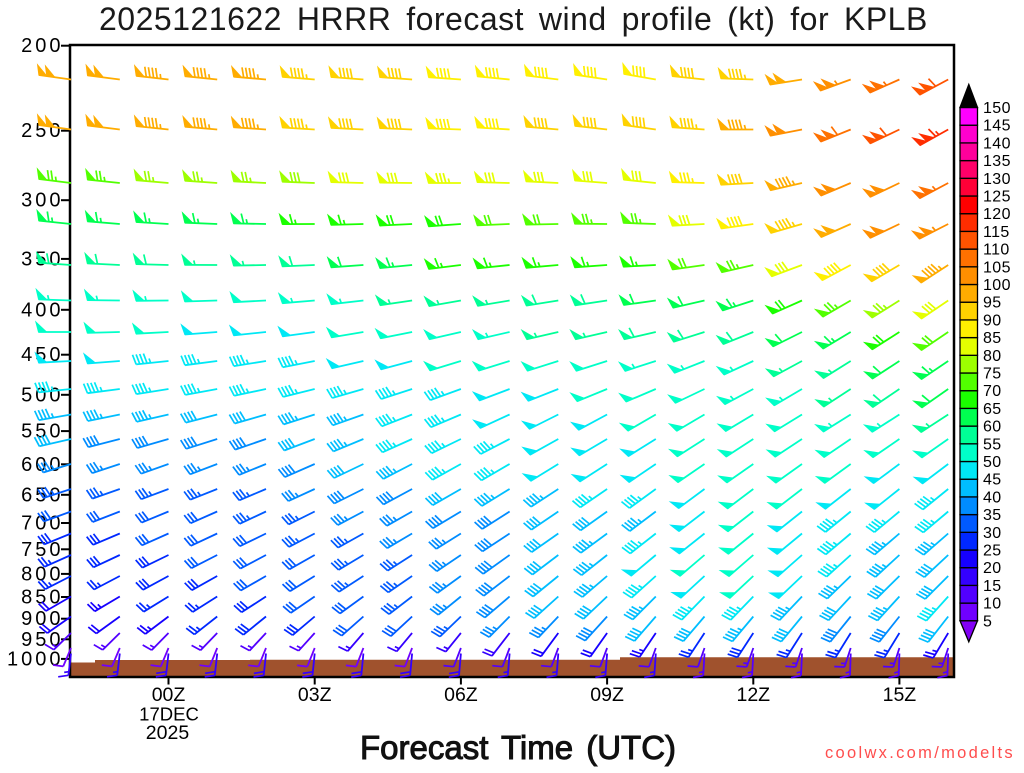 The height and width of the screenshot is (773, 1024). What do you see at coordinates (753, 695) in the screenshot?
I see `svg-text: 12Z` at bounding box center [753, 695].